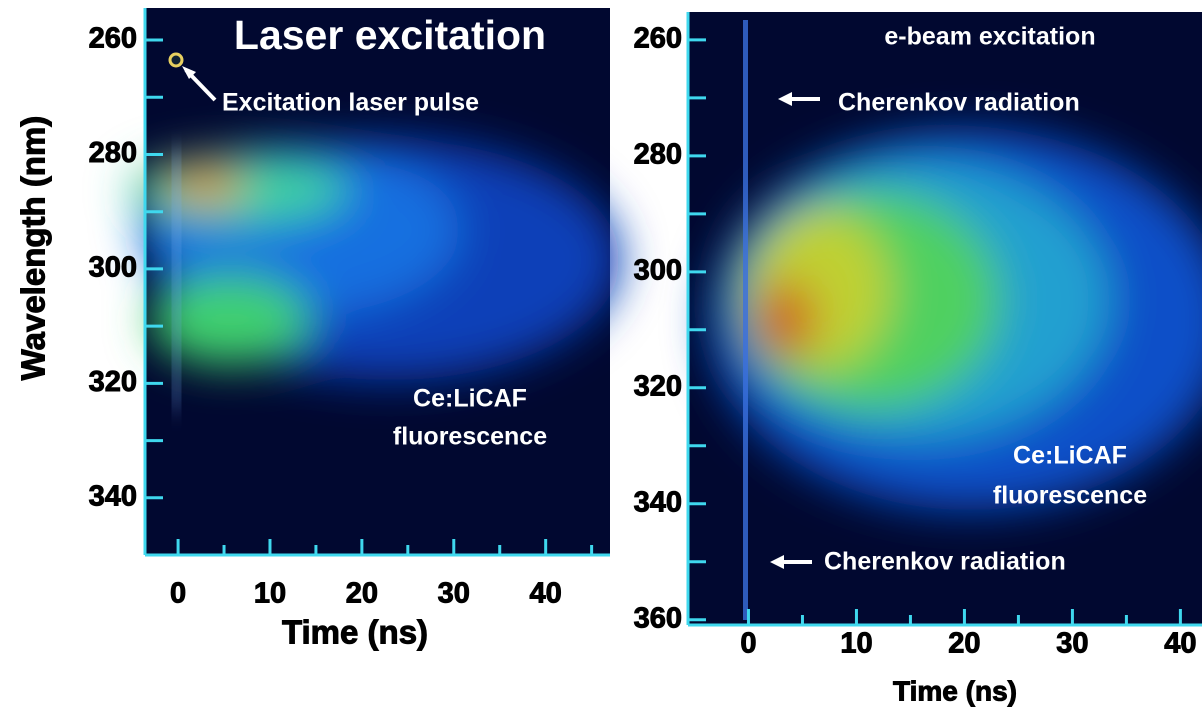  Describe the element at coordinates (33, 248) in the screenshot. I see `y-axis-label: Wavelength (nm)` at that location.